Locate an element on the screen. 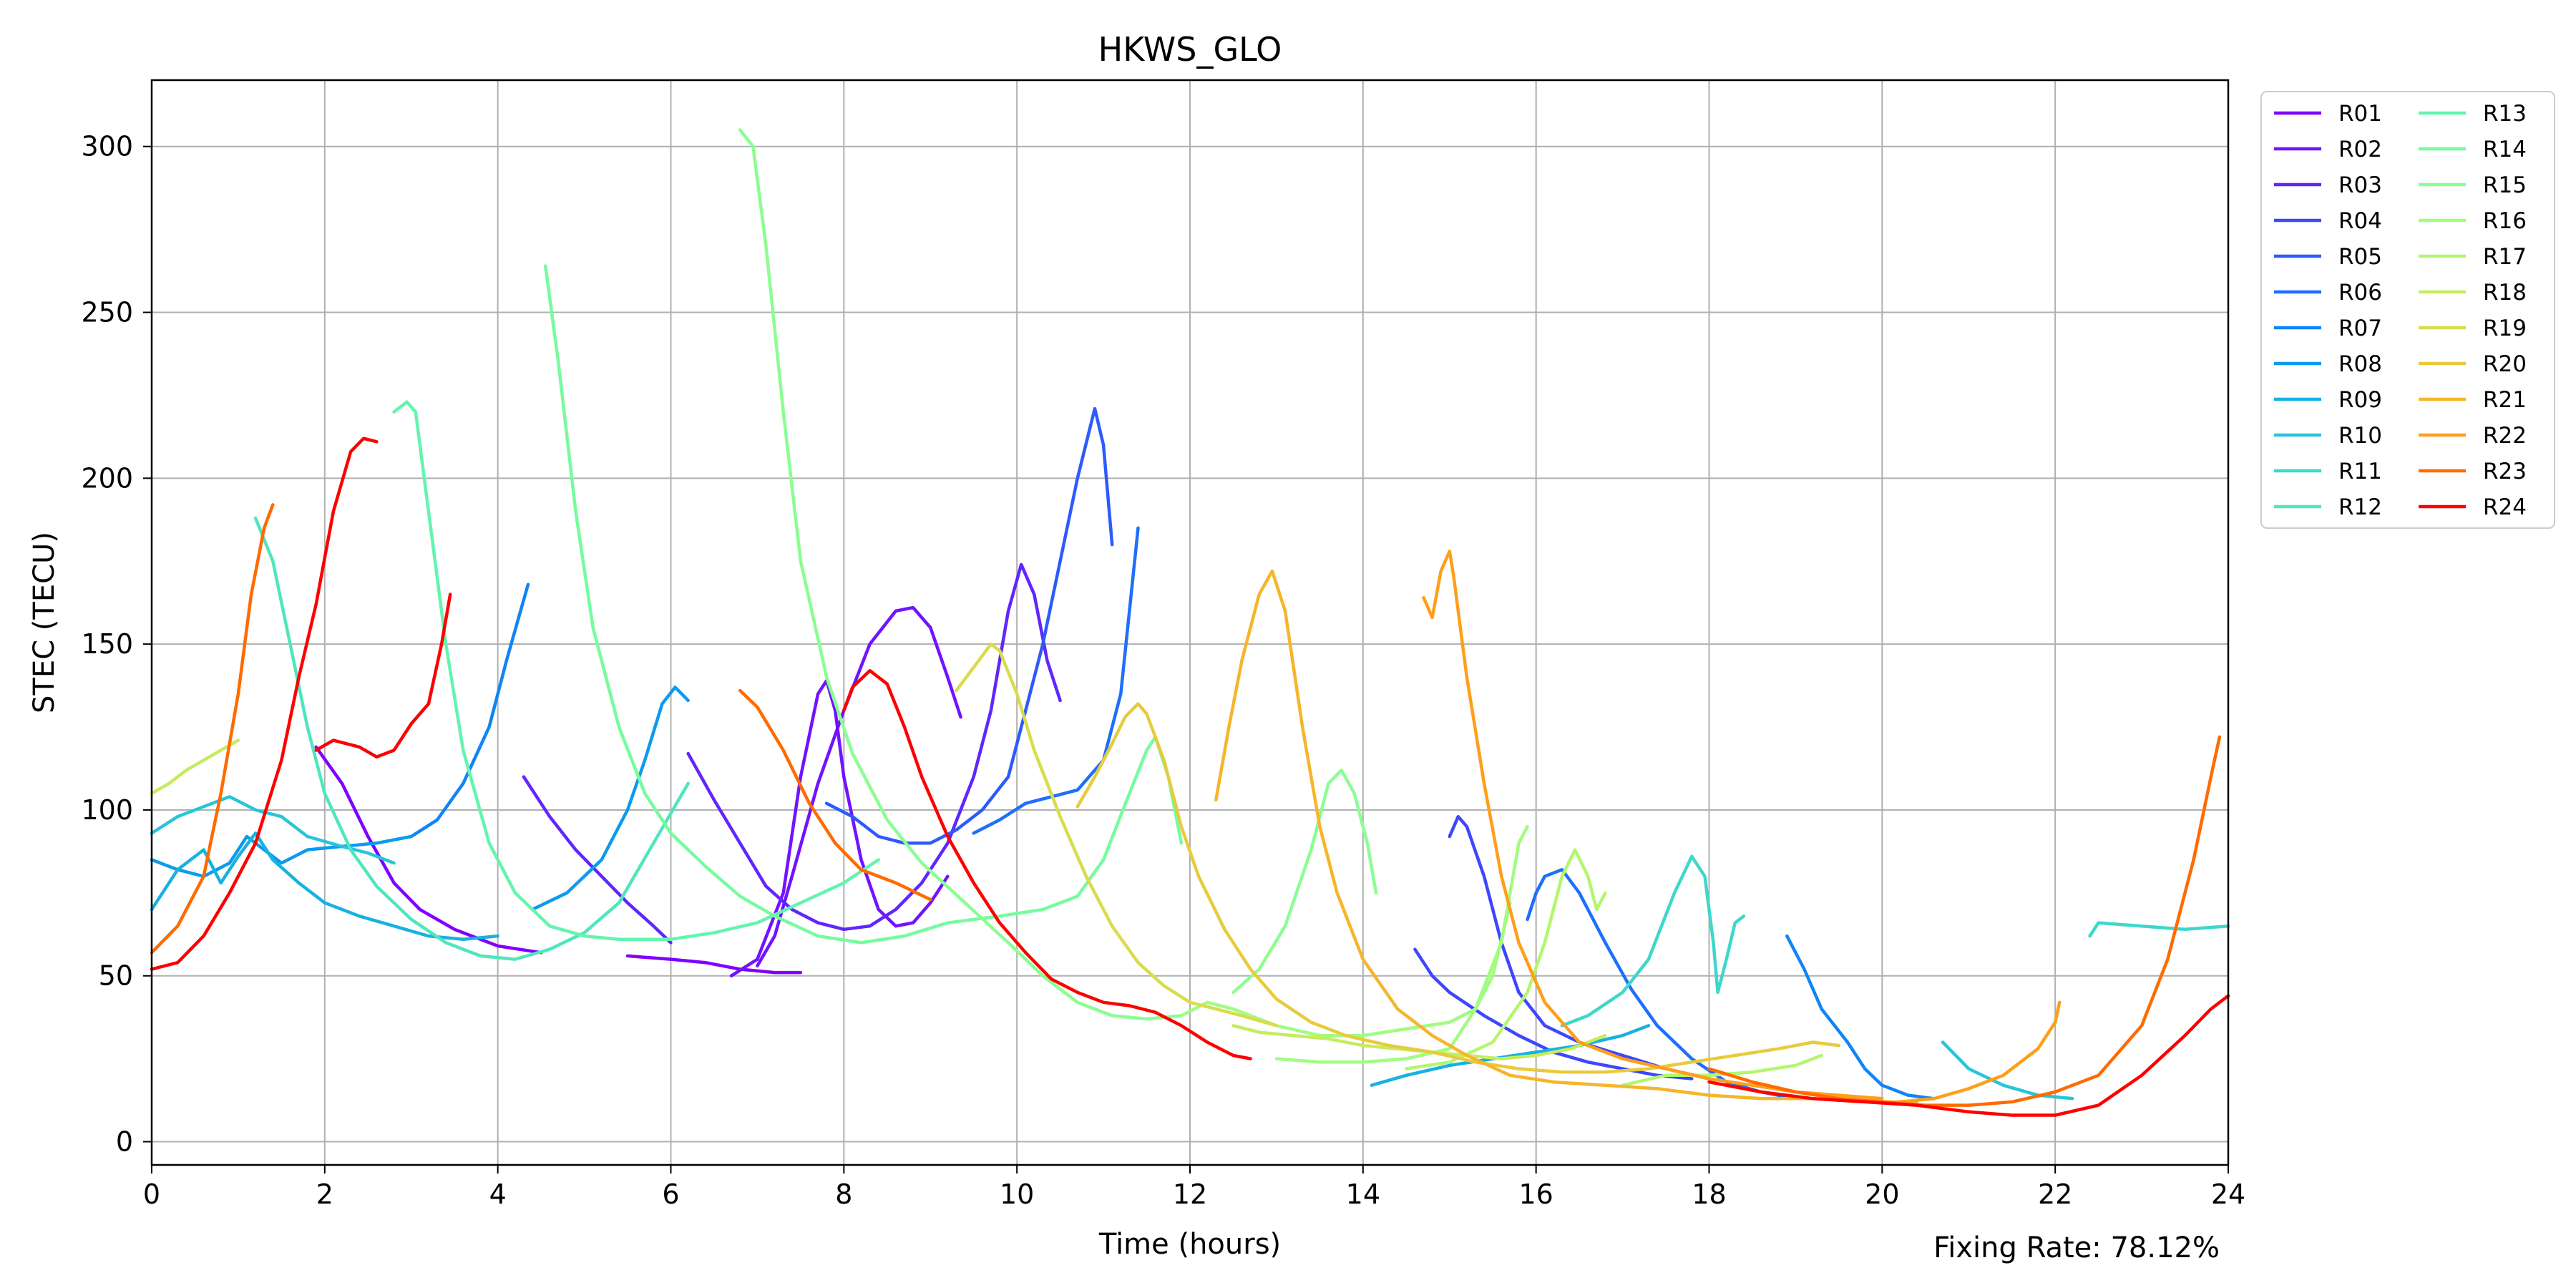  legend-item-r04: R04 is located at coordinates (2328, 221).